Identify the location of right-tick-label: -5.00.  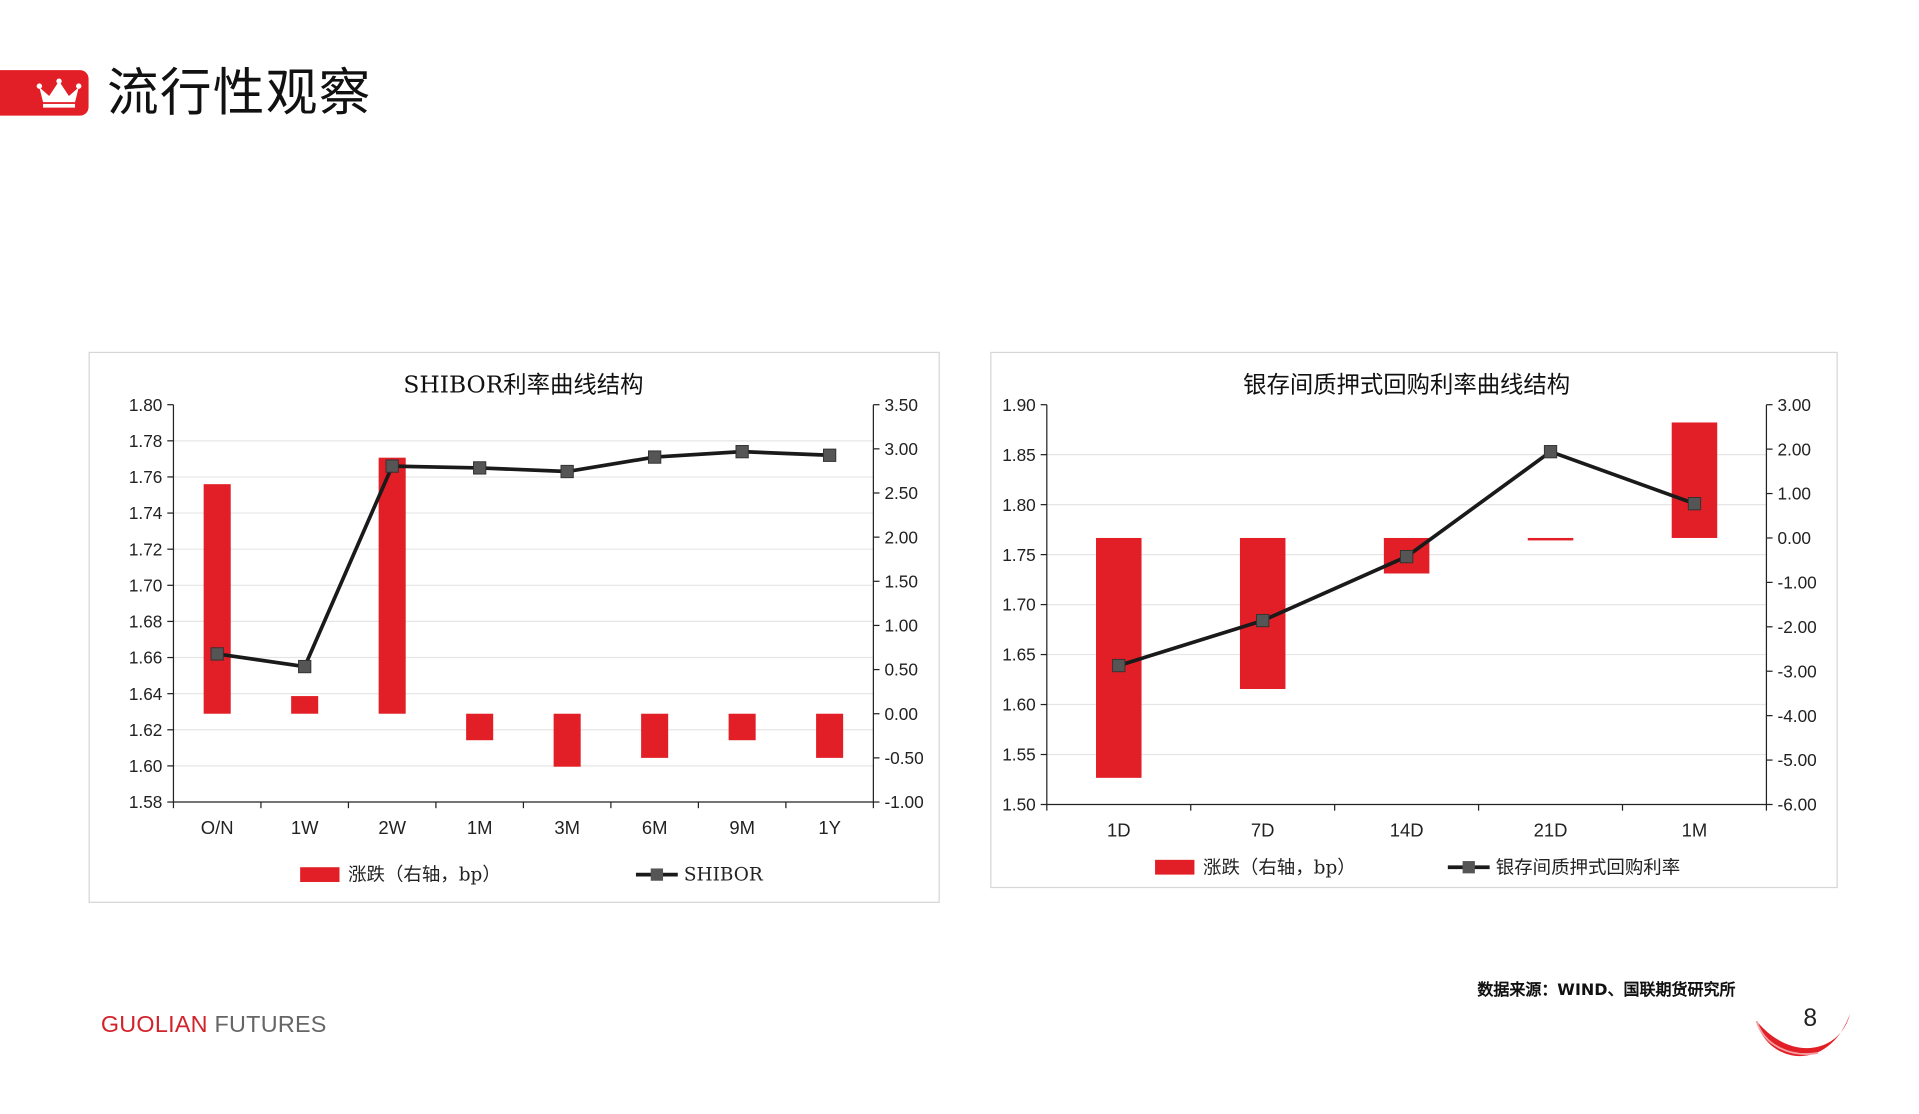
(1796, 760).